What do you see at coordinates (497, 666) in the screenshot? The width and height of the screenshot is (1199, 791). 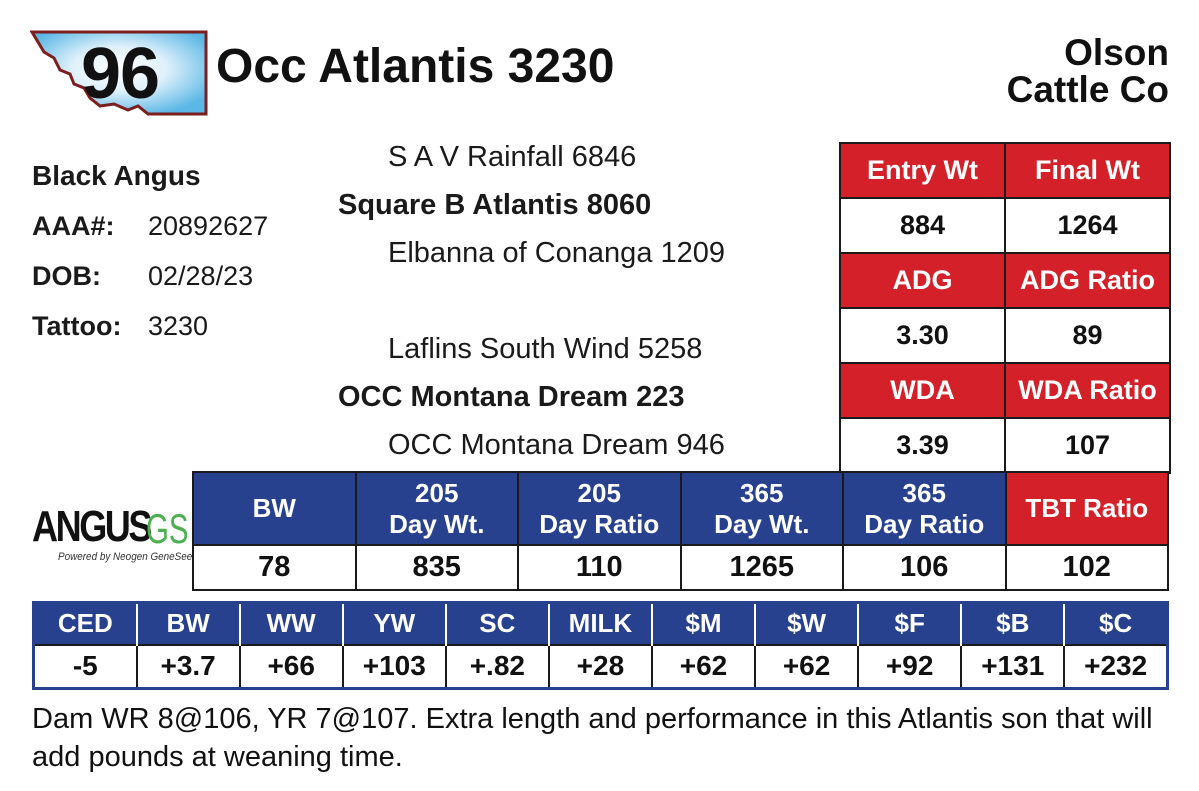 I see `epd-value-sc: +.82` at bounding box center [497, 666].